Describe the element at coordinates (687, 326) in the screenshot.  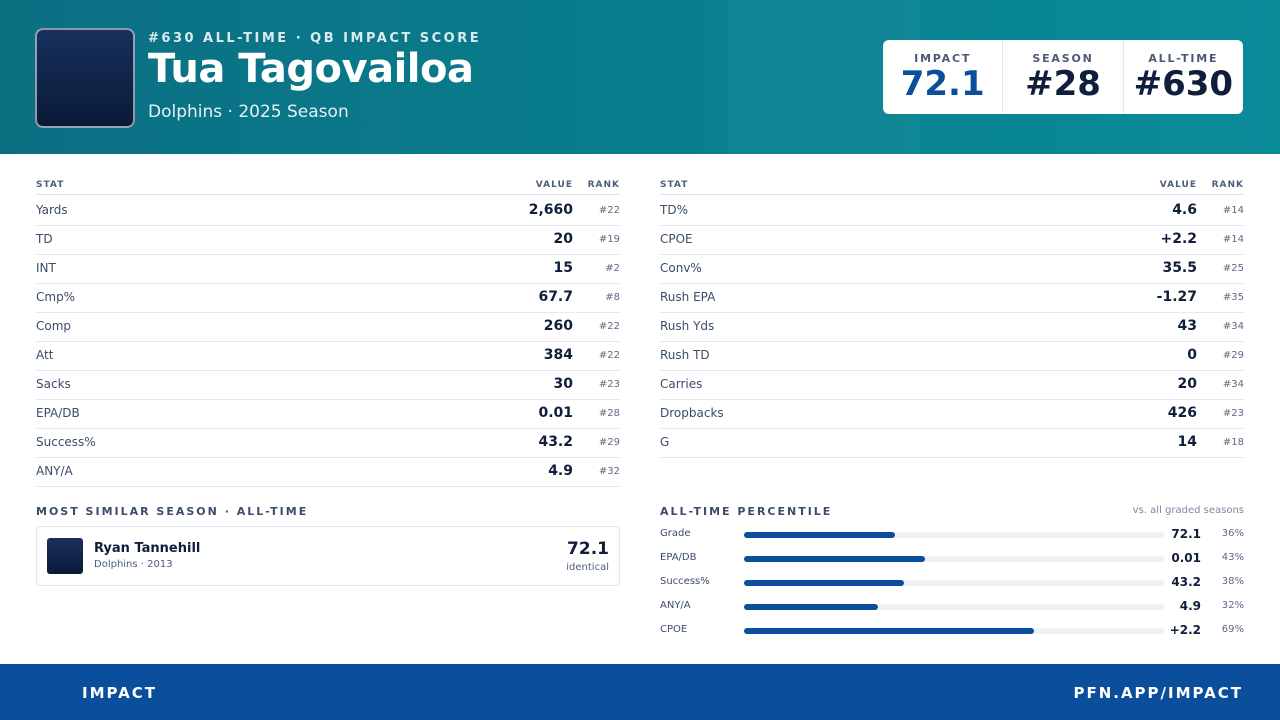
I see `stat-label: Rush Yds` at that location.